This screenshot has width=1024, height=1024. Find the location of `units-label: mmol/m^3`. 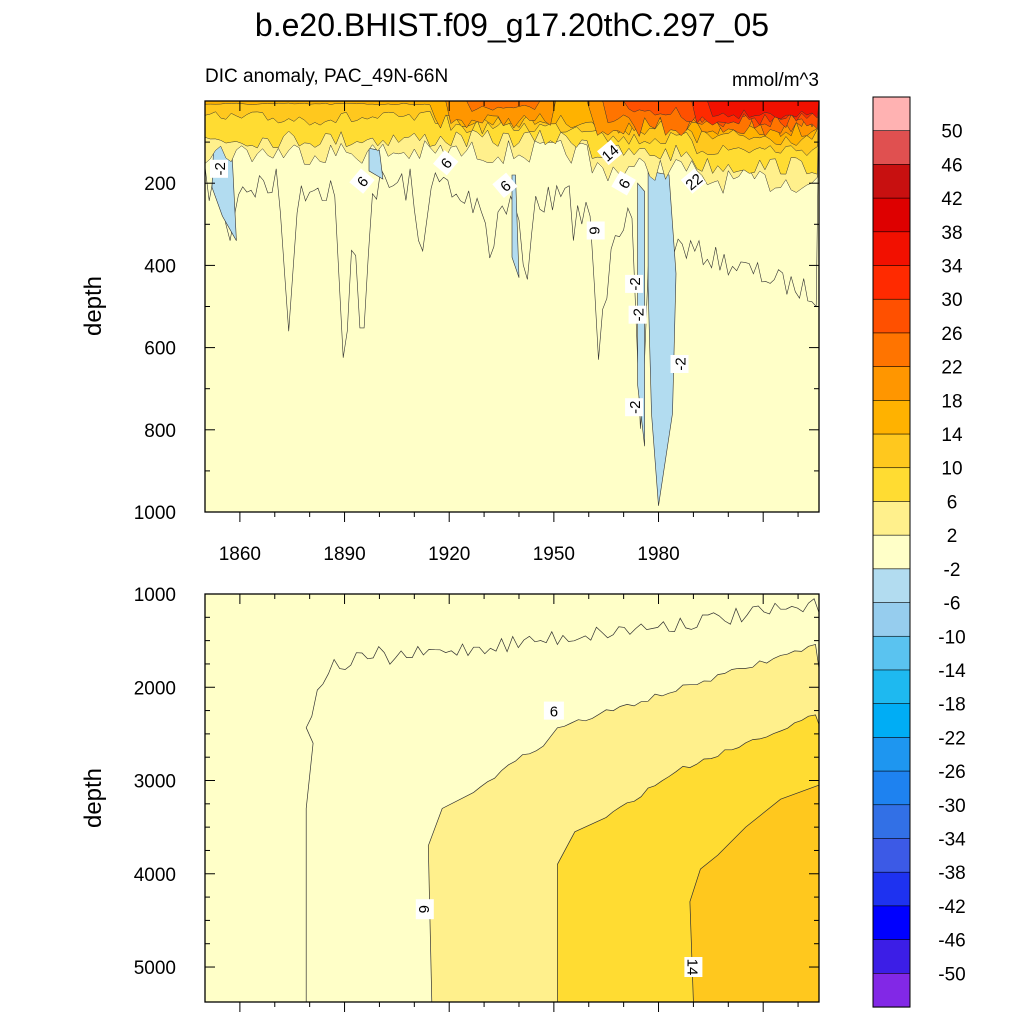

units-label: mmol/m^3 is located at coordinates (775, 80).